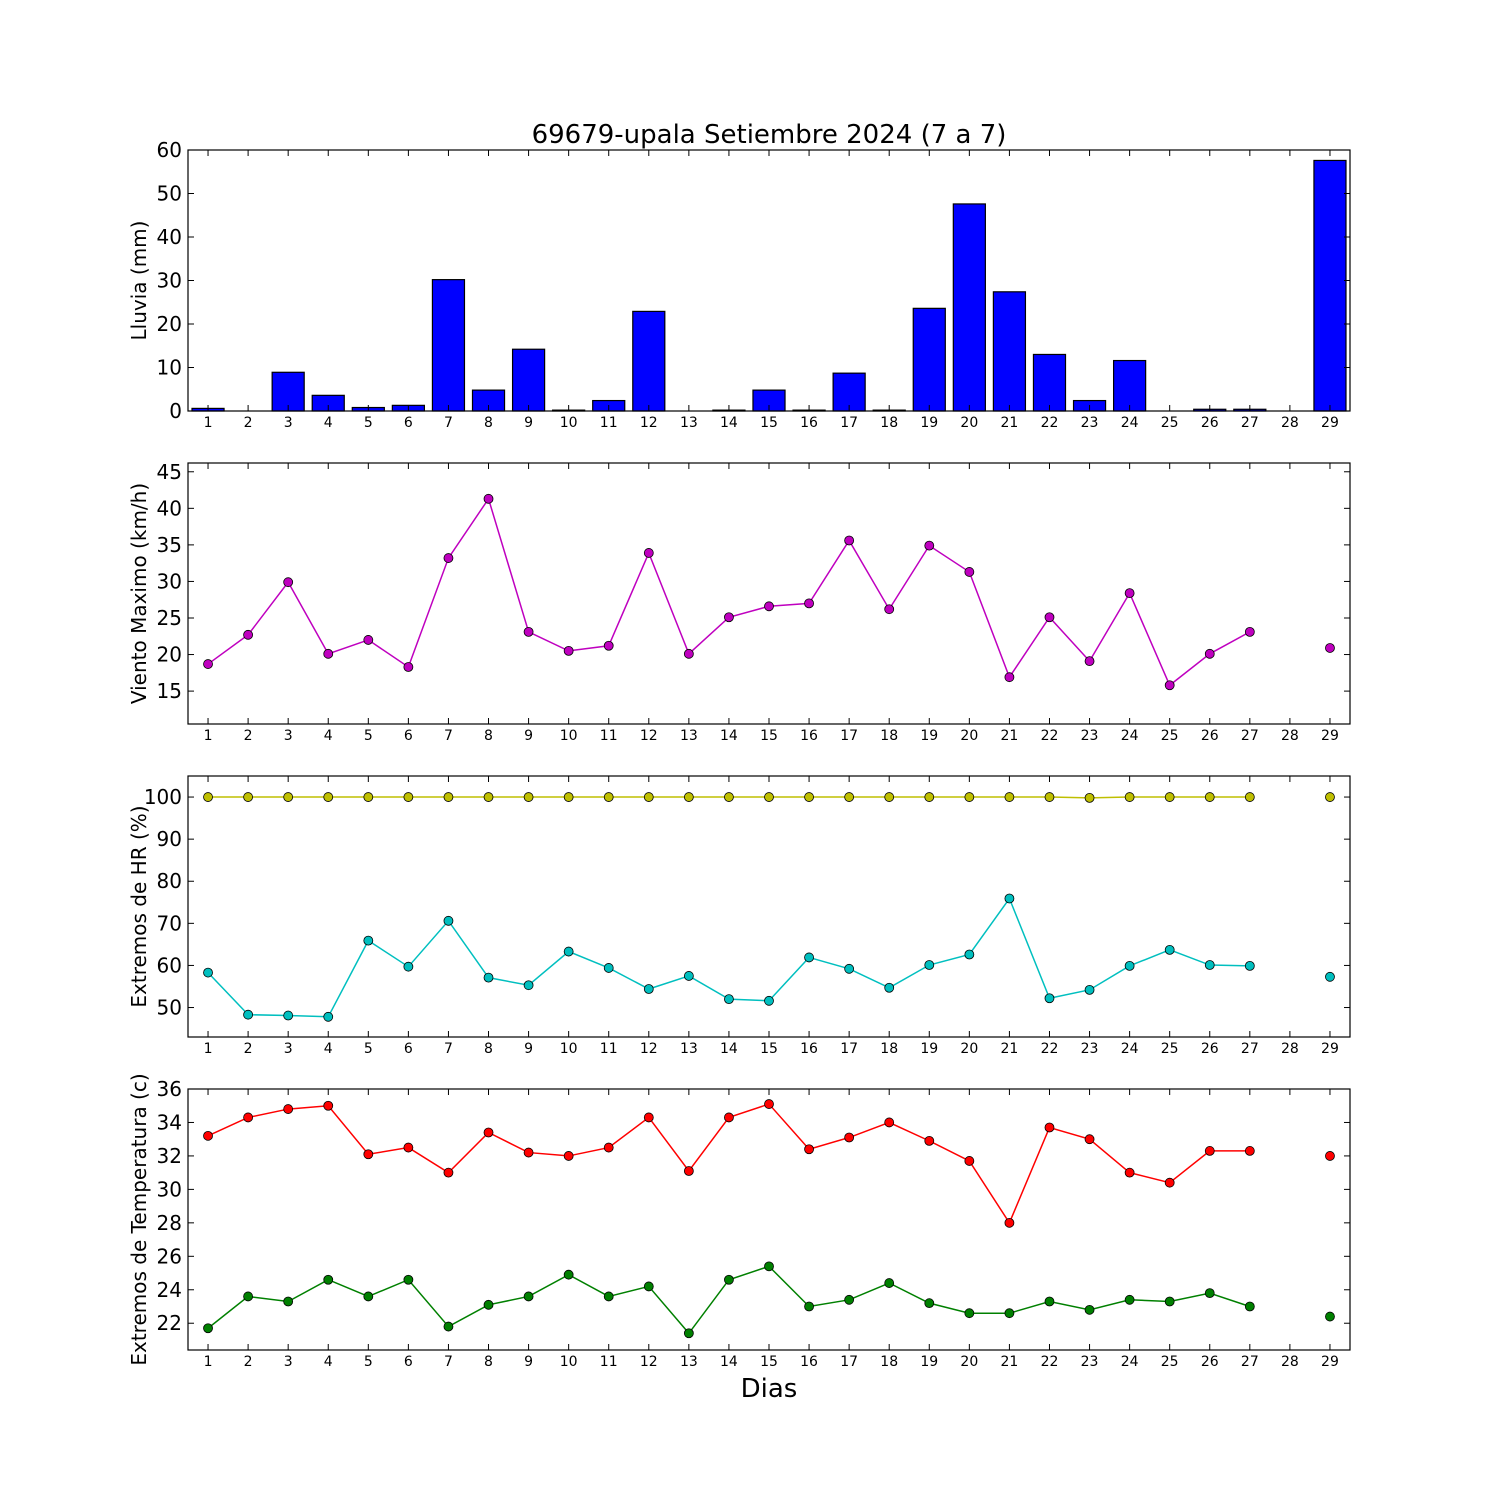 The image size is (1500, 1500). What do you see at coordinates (849, 423) in the screenshot?
I see `x-tick-label: 17` at bounding box center [849, 423].